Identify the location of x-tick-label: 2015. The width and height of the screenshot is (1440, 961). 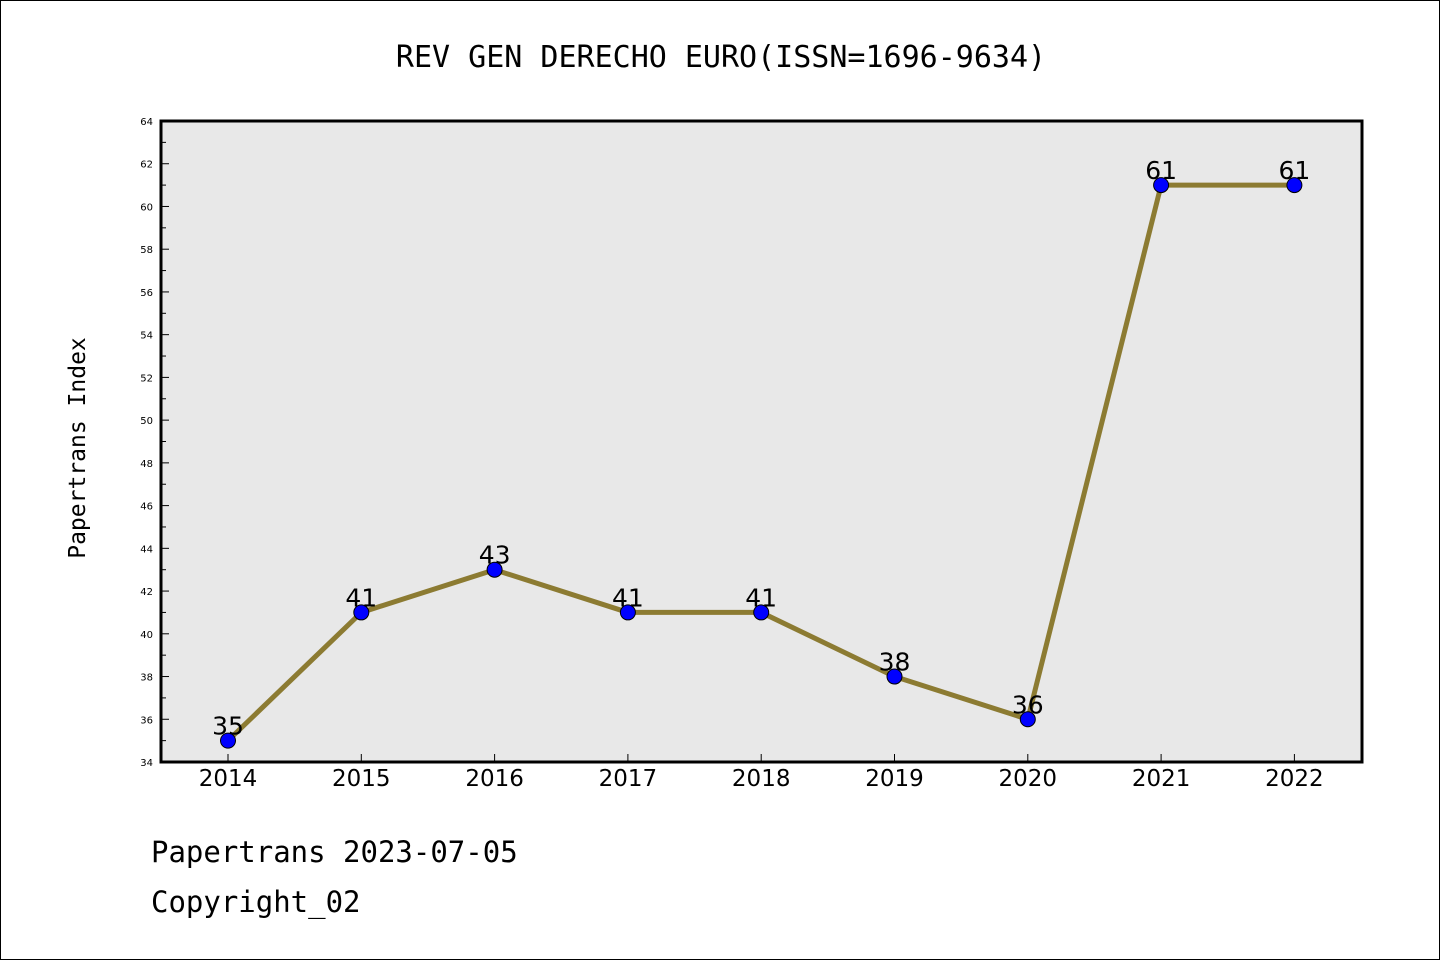
(361, 779).